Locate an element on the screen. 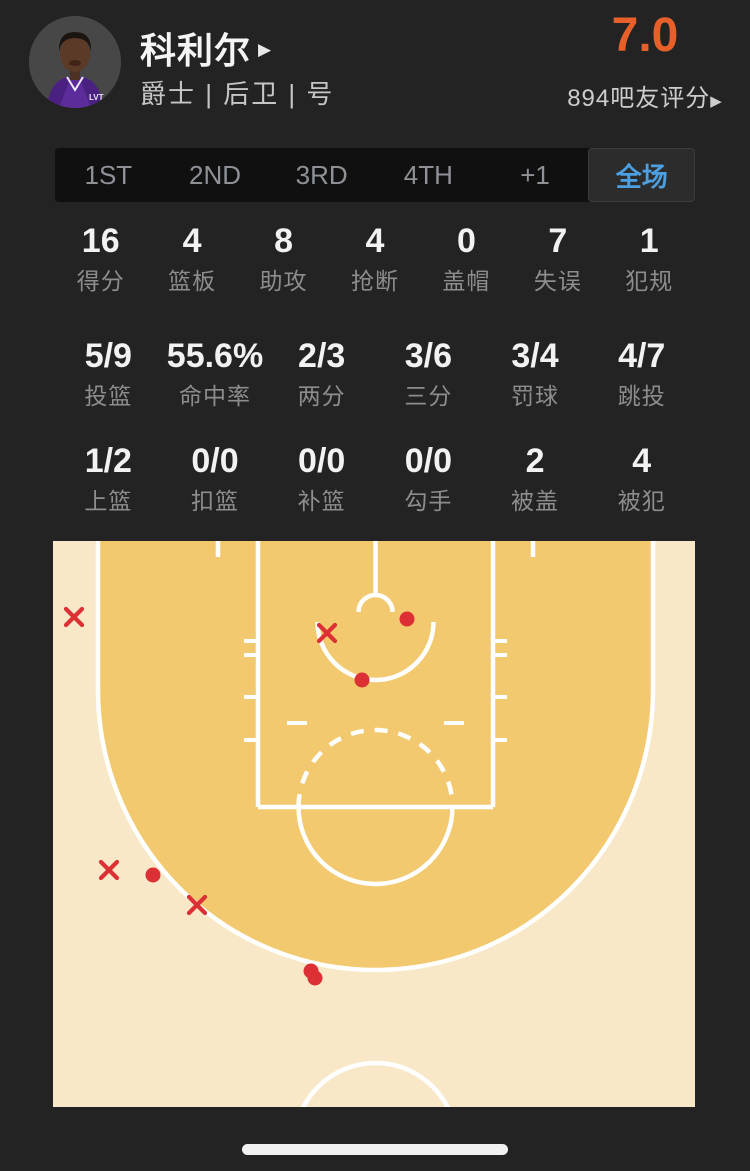  rating-box: 7.0 894吧友评分▶ is located at coordinates (645, 61).